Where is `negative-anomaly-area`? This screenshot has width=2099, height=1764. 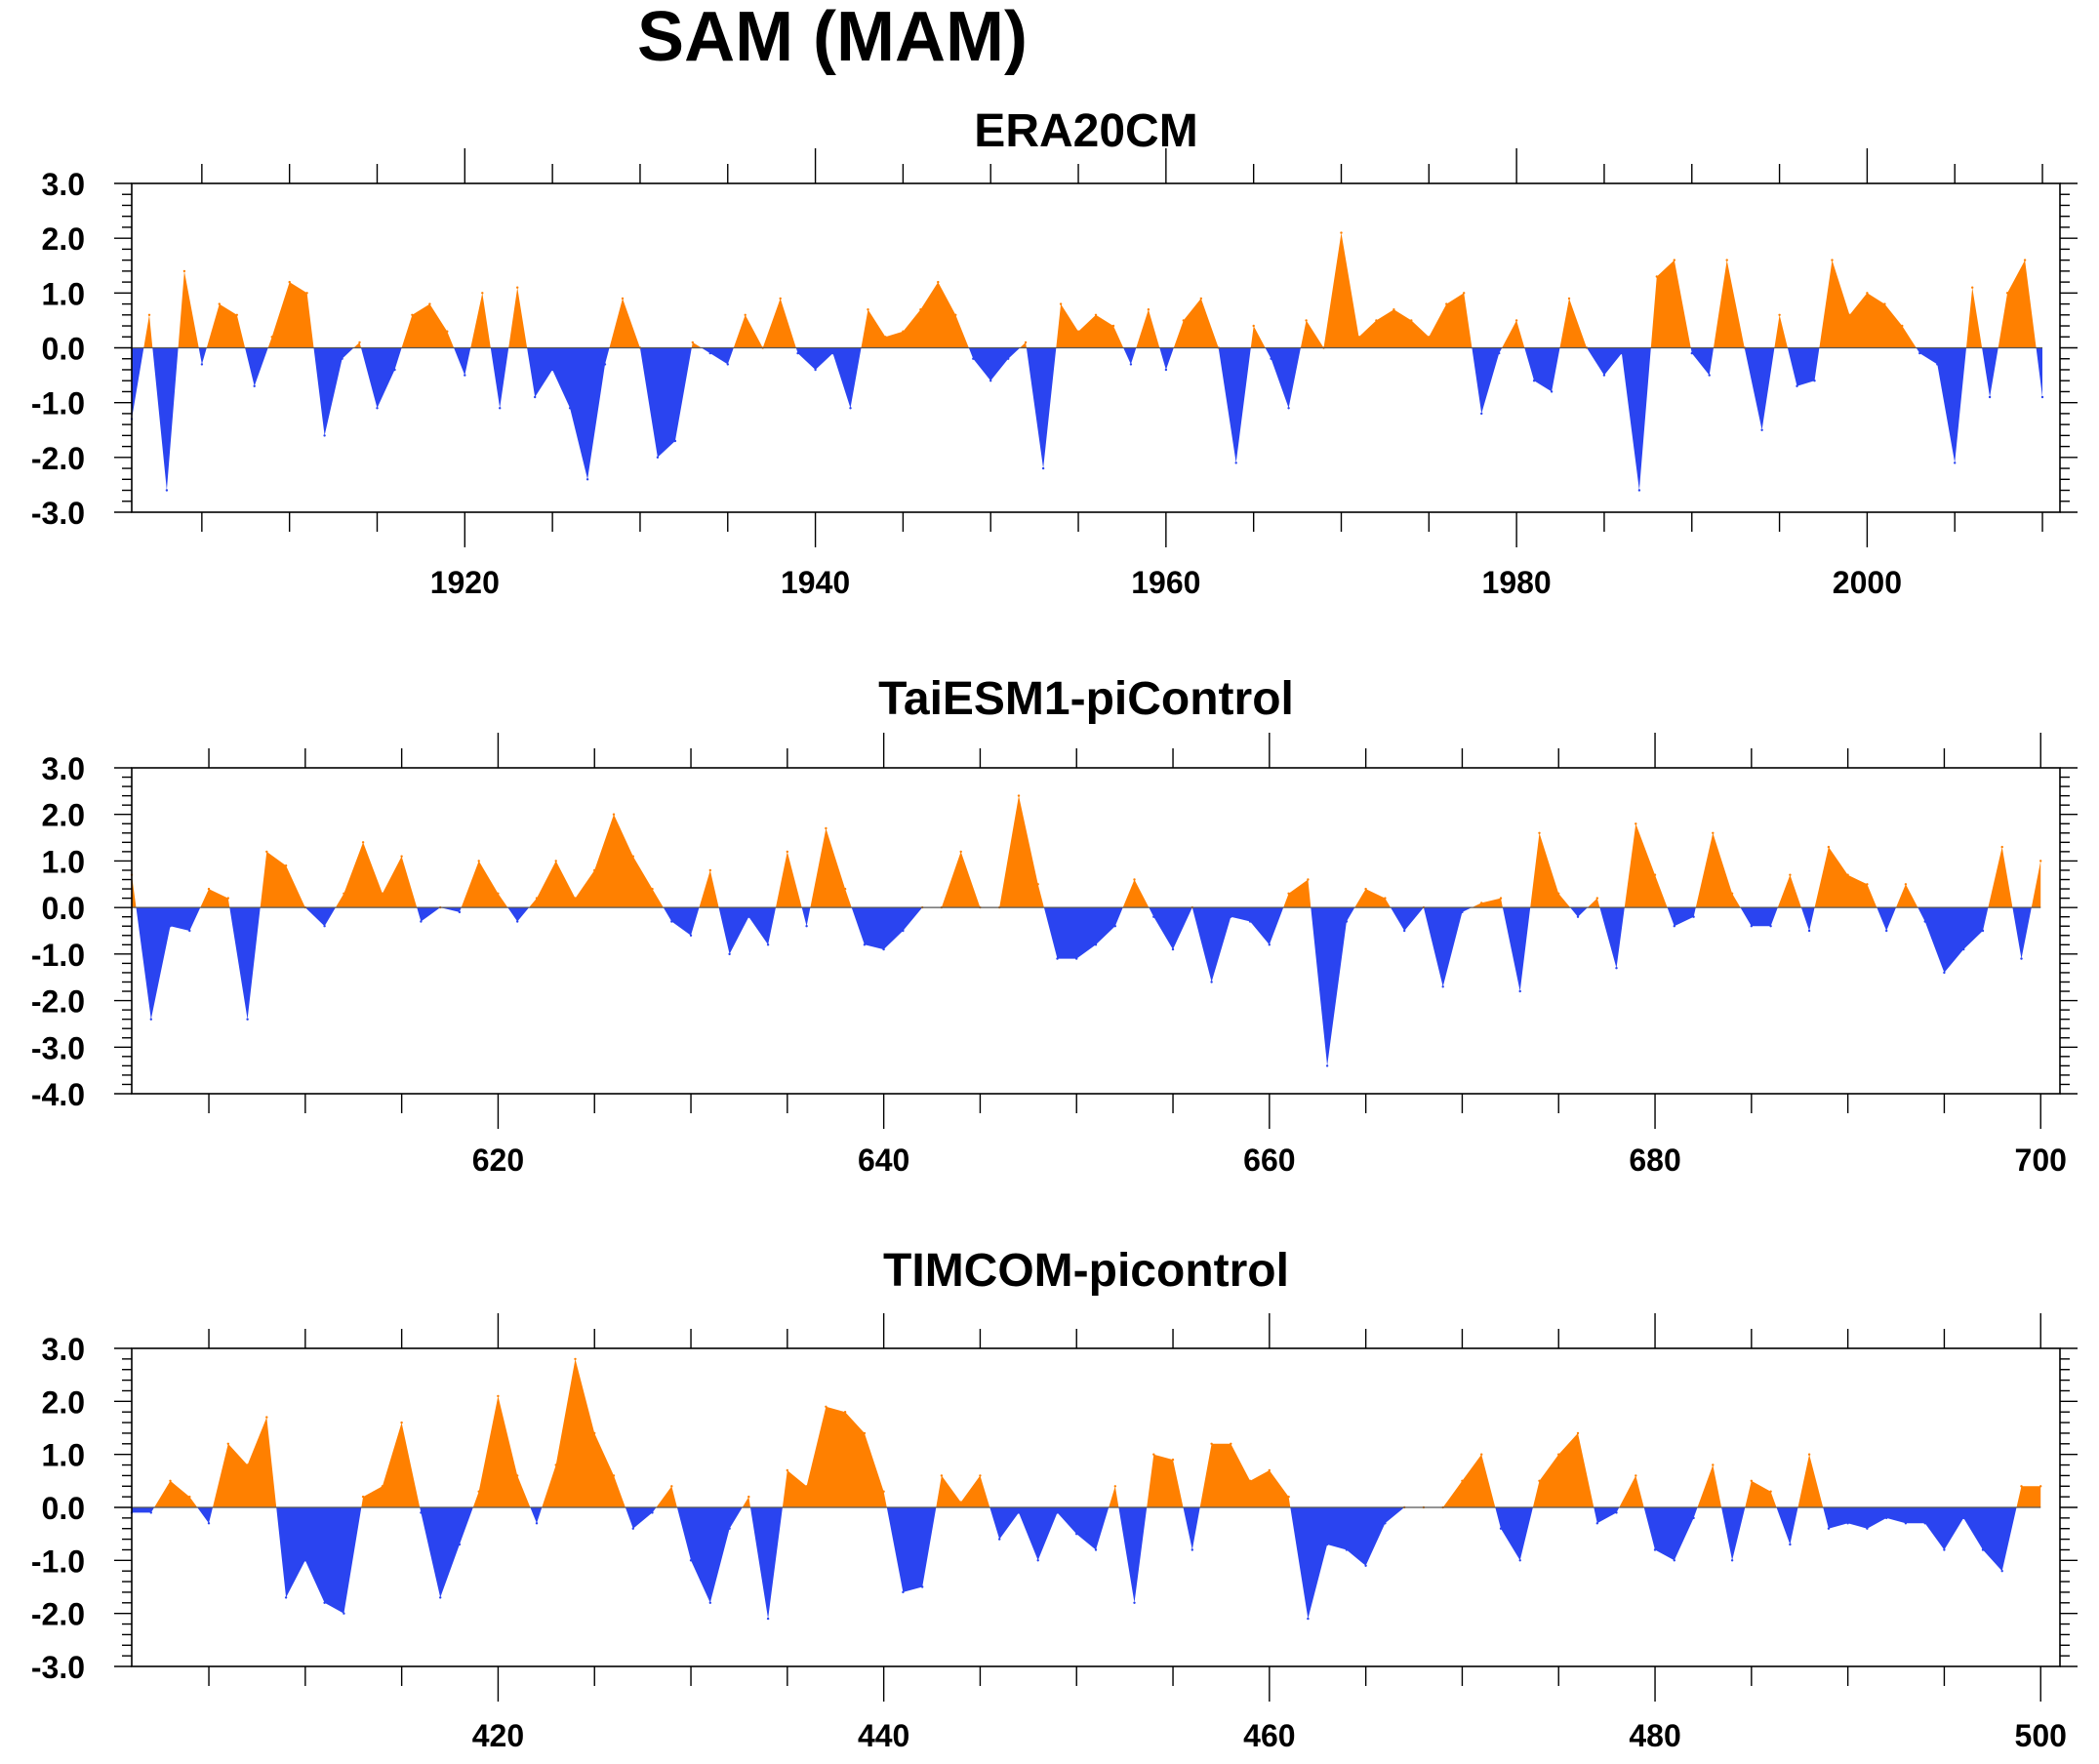 negative-anomaly-area is located at coordinates (1087, 419).